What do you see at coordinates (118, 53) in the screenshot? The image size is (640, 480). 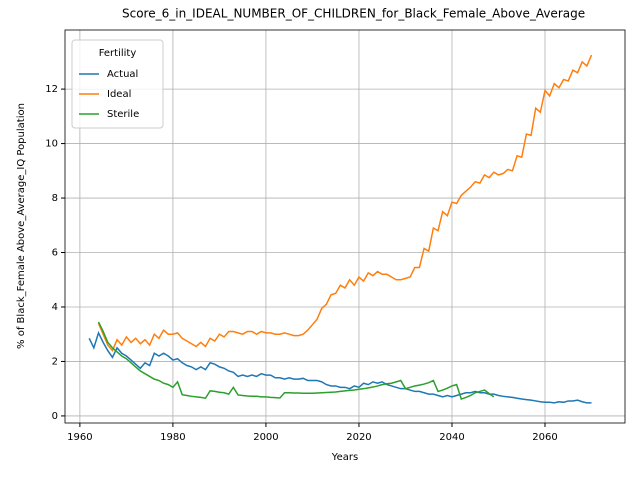 I see `legend-title: Fertility` at bounding box center [118, 53].